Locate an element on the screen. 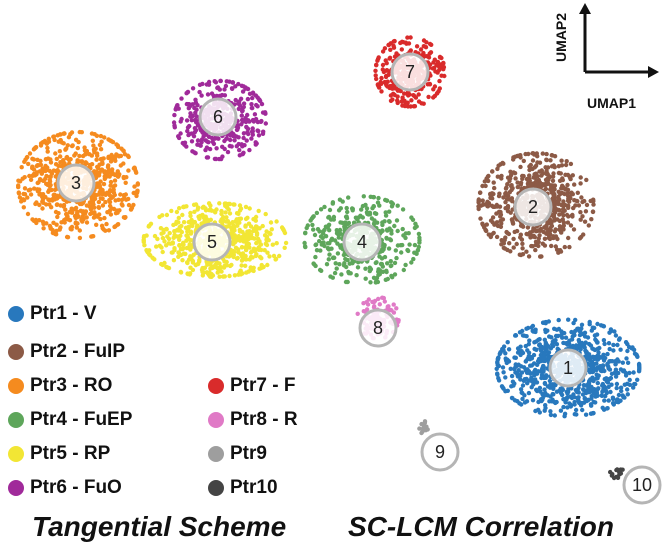 The height and width of the screenshot is (547, 668). cluster-badge-circle is located at coordinates (378, 328).